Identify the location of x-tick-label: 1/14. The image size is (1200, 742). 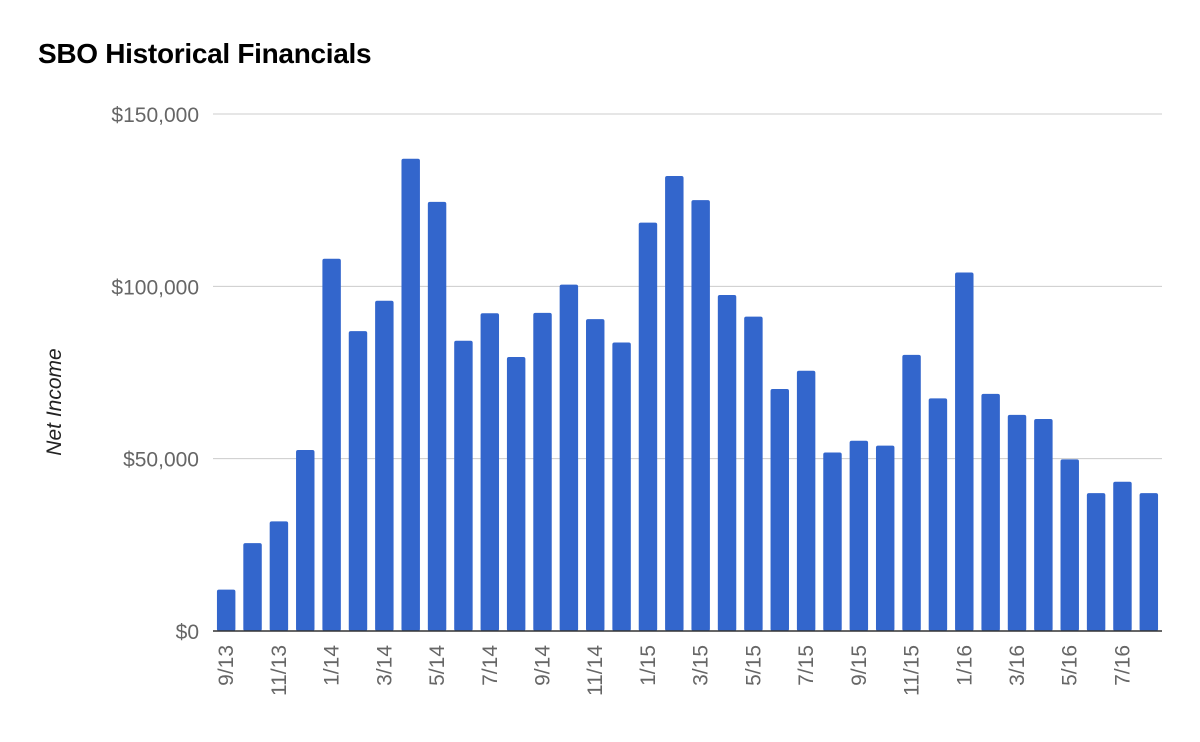
(332, 665).